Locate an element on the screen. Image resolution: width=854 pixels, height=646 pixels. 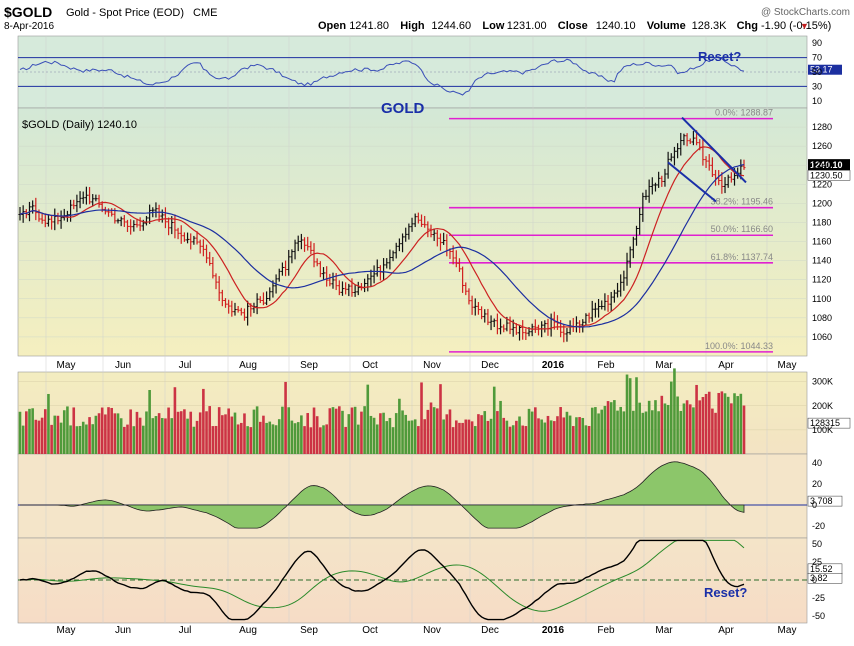
month-label-bottom: Jun is located at coordinates (123, 630).